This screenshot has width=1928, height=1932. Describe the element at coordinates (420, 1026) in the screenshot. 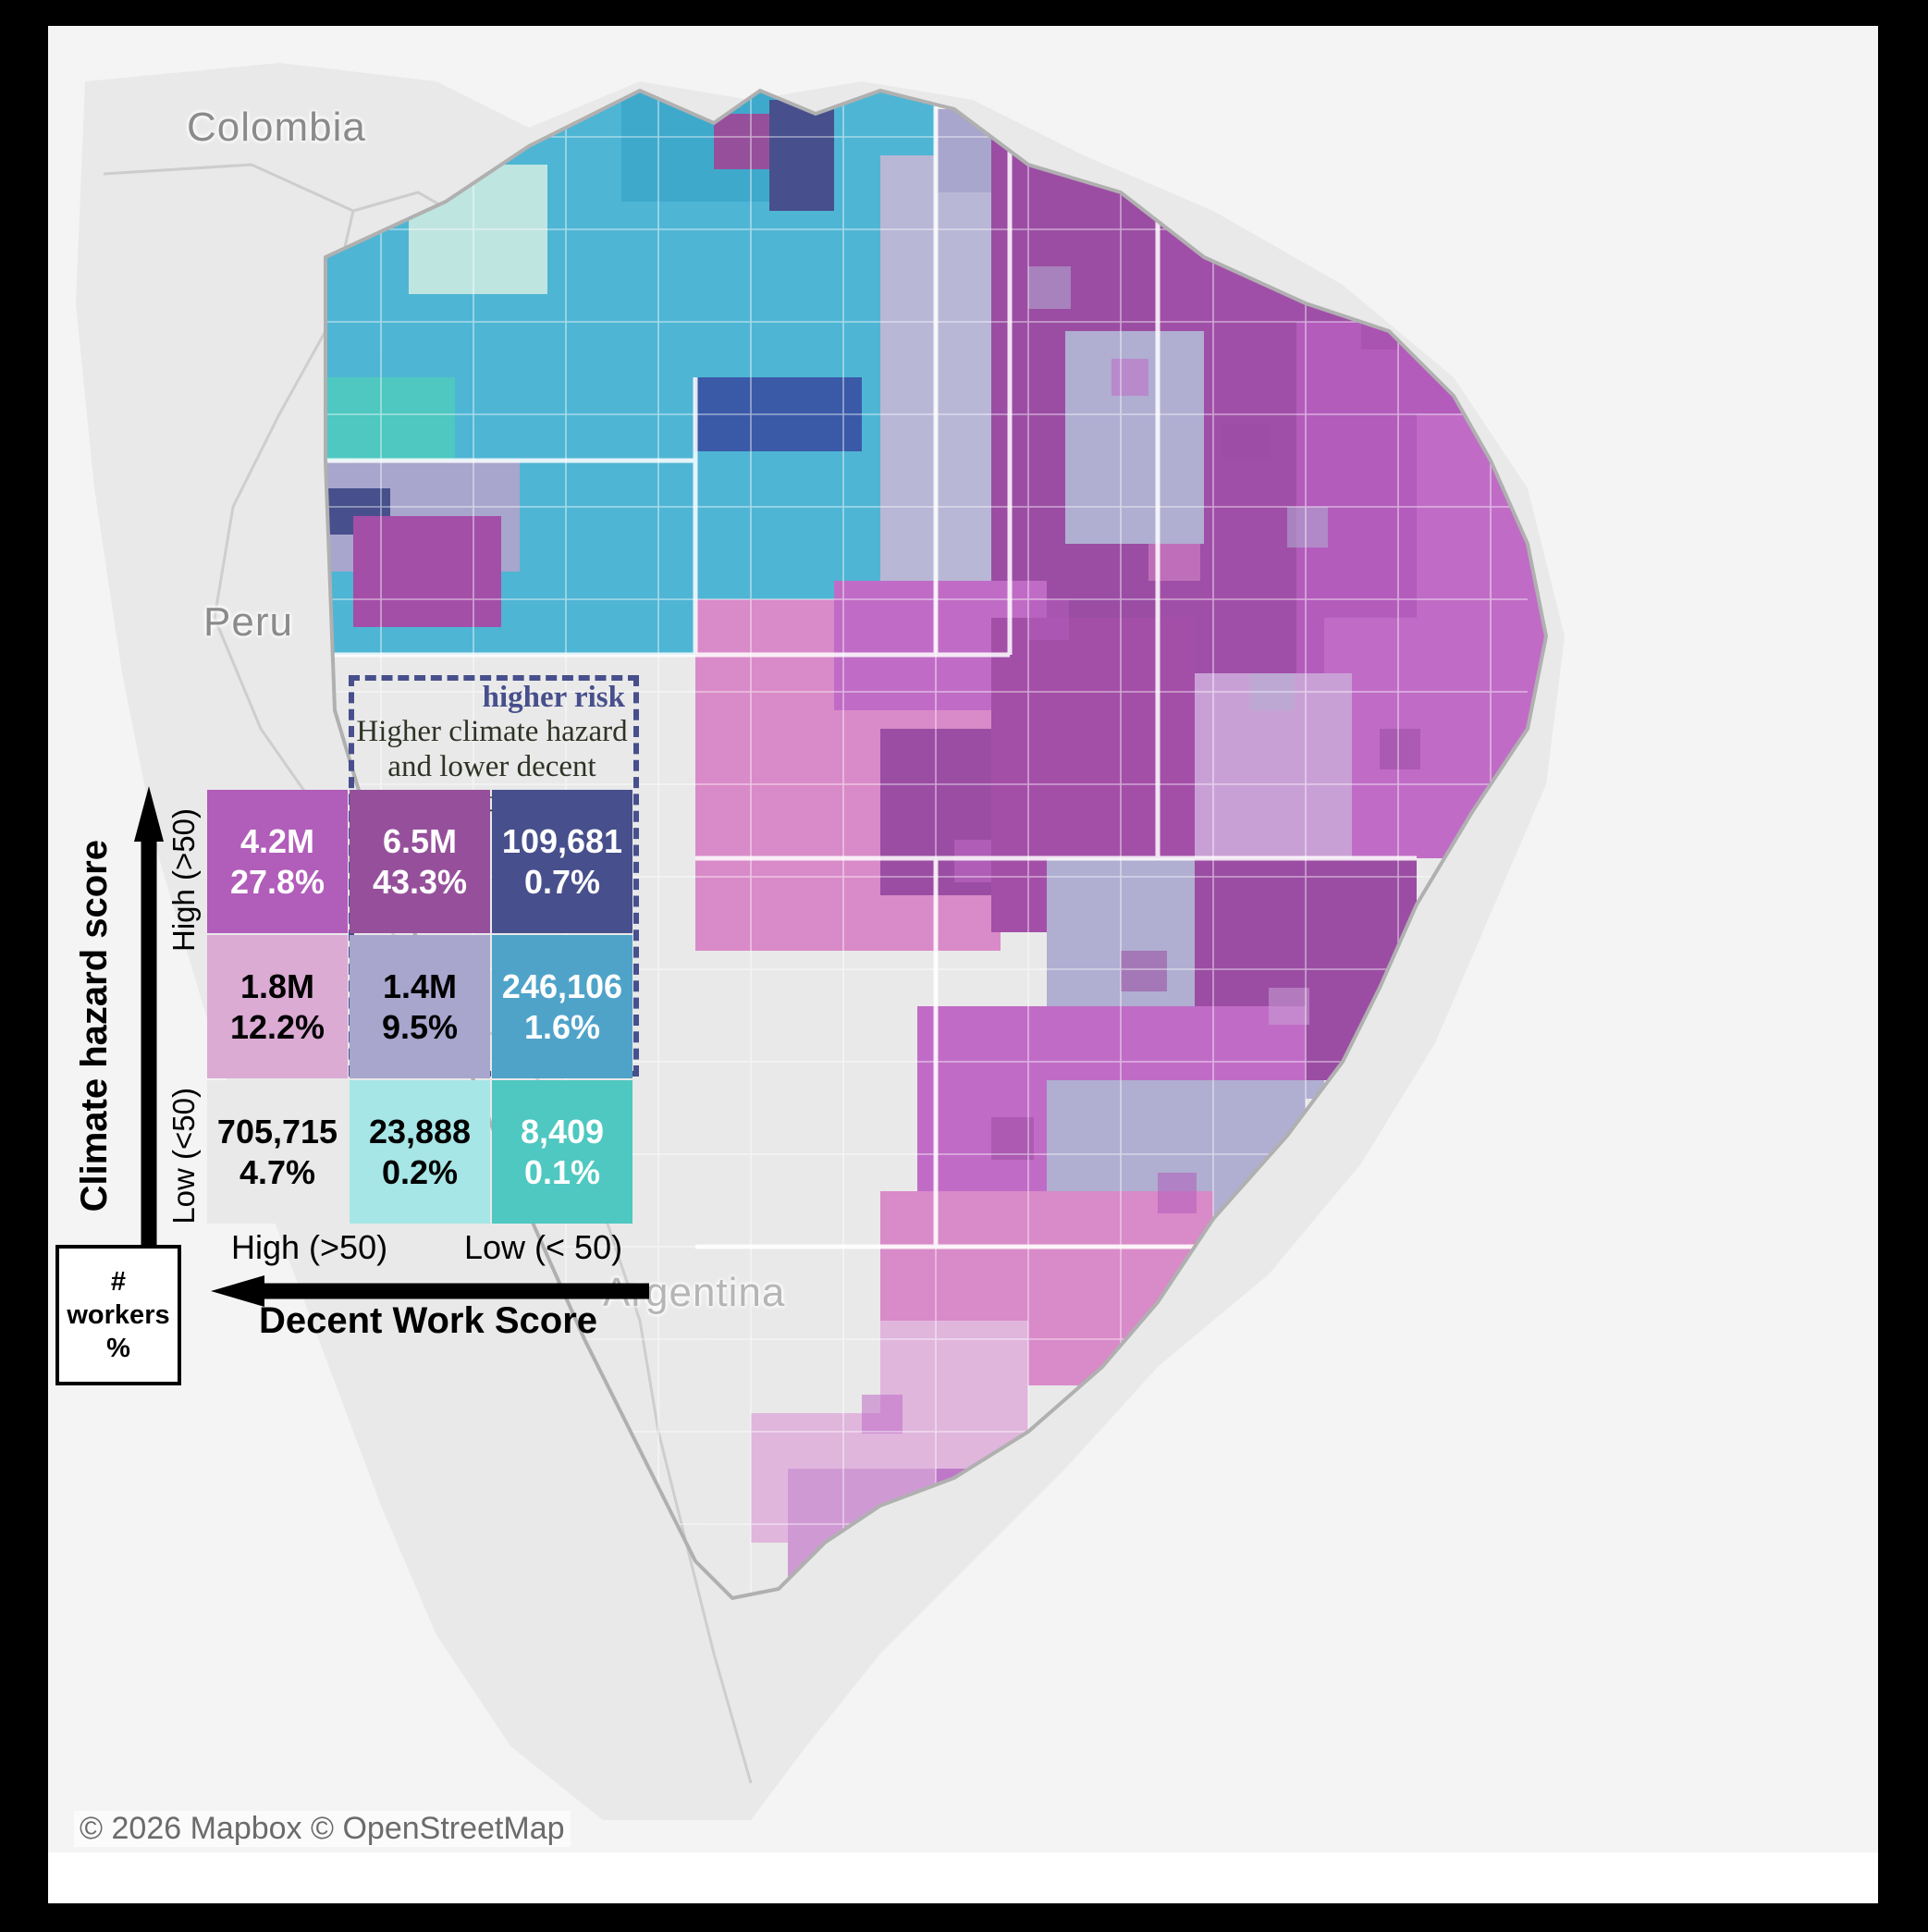

I see `legend-cell-percent: 9.5%` at that location.